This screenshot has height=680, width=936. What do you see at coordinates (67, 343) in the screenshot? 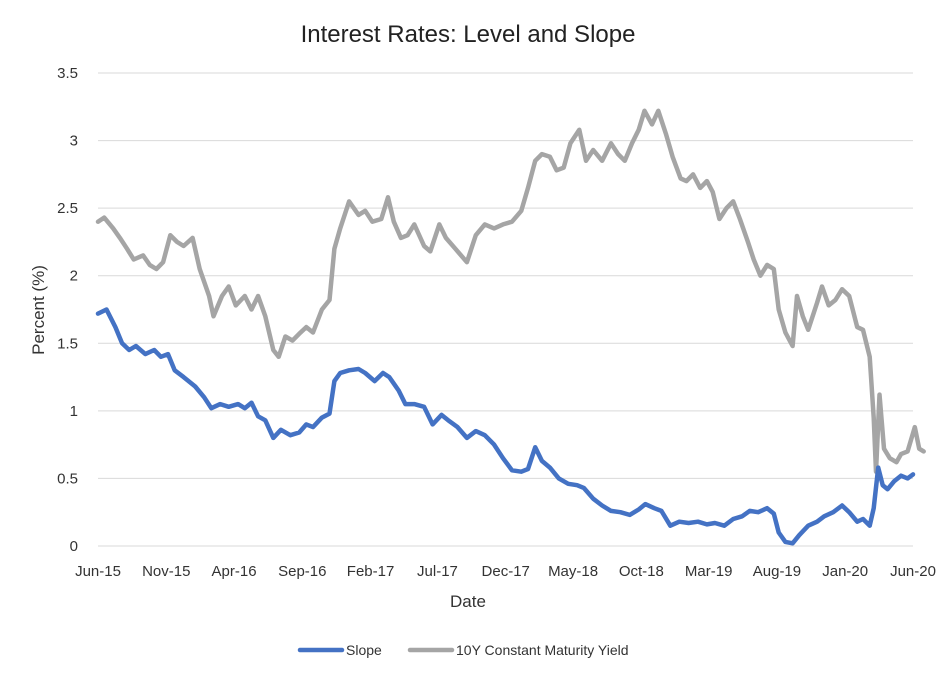
I see `y-tick-label: 1.5` at bounding box center [67, 343].